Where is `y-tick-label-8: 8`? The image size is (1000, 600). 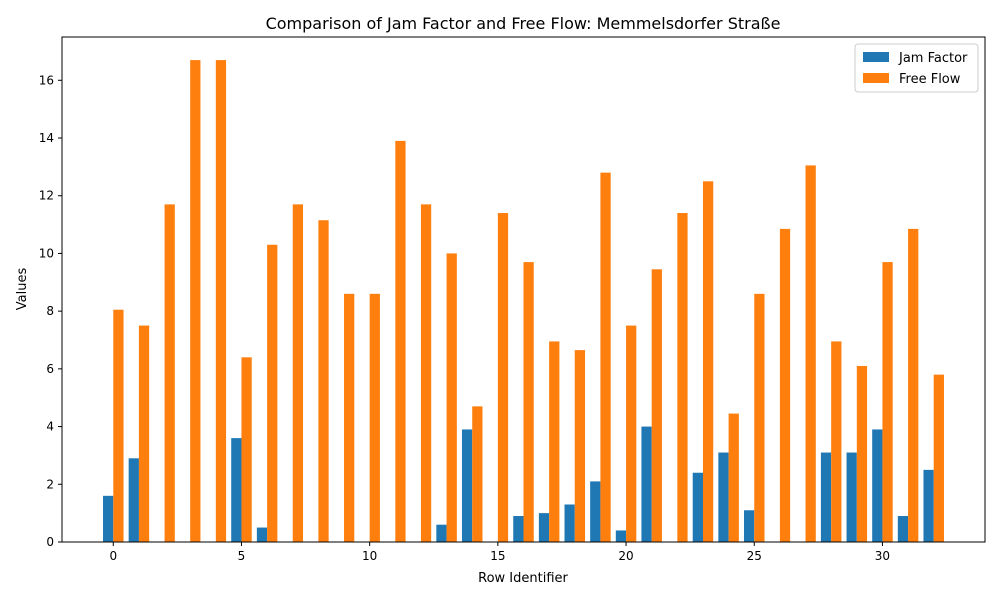
y-tick-label-8: 8 is located at coordinates (50, 311).